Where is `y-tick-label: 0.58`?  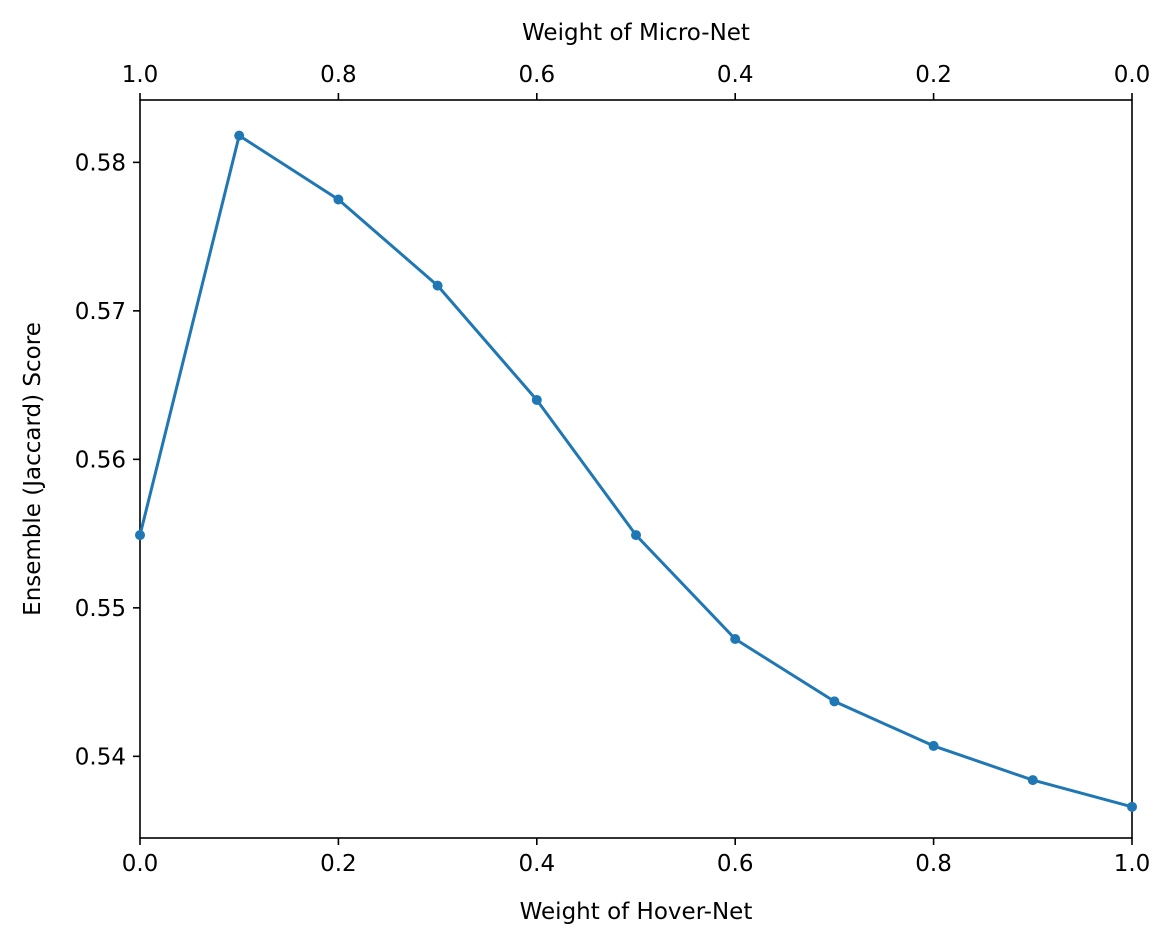
y-tick-label: 0.58 is located at coordinates (100, 163).